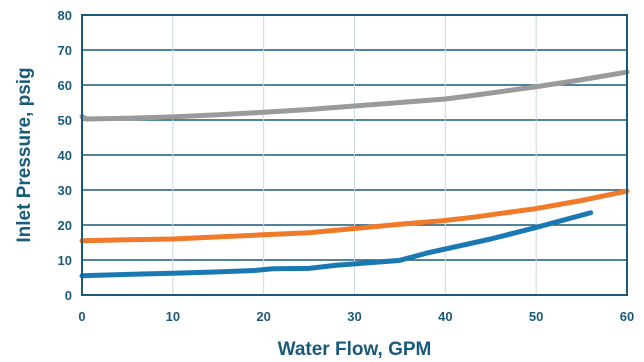 The width and height of the screenshot is (644, 362). Describe the element at coordinates (68, 295) in the screenshot. I see `y-tick-label: 0` at that location.